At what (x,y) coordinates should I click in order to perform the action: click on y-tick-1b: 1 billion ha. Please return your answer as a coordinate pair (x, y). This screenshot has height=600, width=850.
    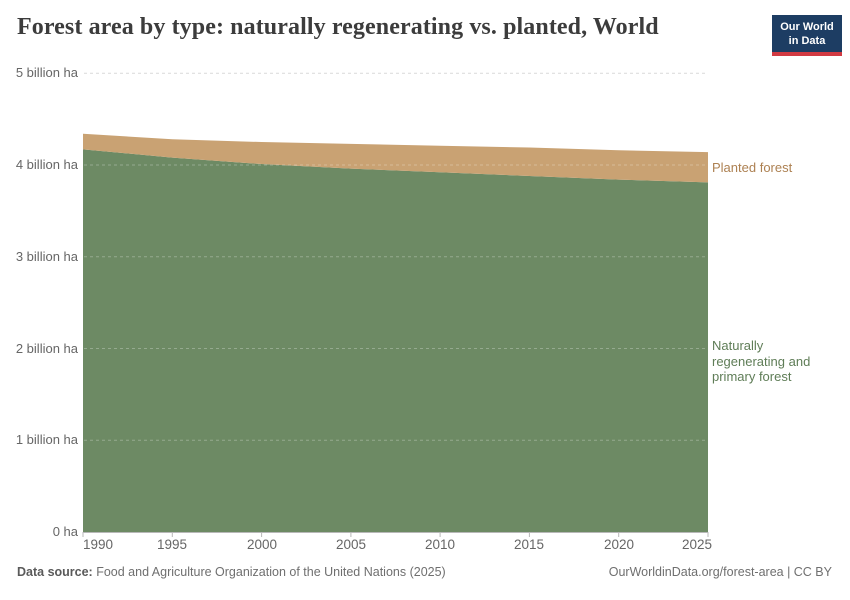
    Looking at the image, I should click on (46, 439).